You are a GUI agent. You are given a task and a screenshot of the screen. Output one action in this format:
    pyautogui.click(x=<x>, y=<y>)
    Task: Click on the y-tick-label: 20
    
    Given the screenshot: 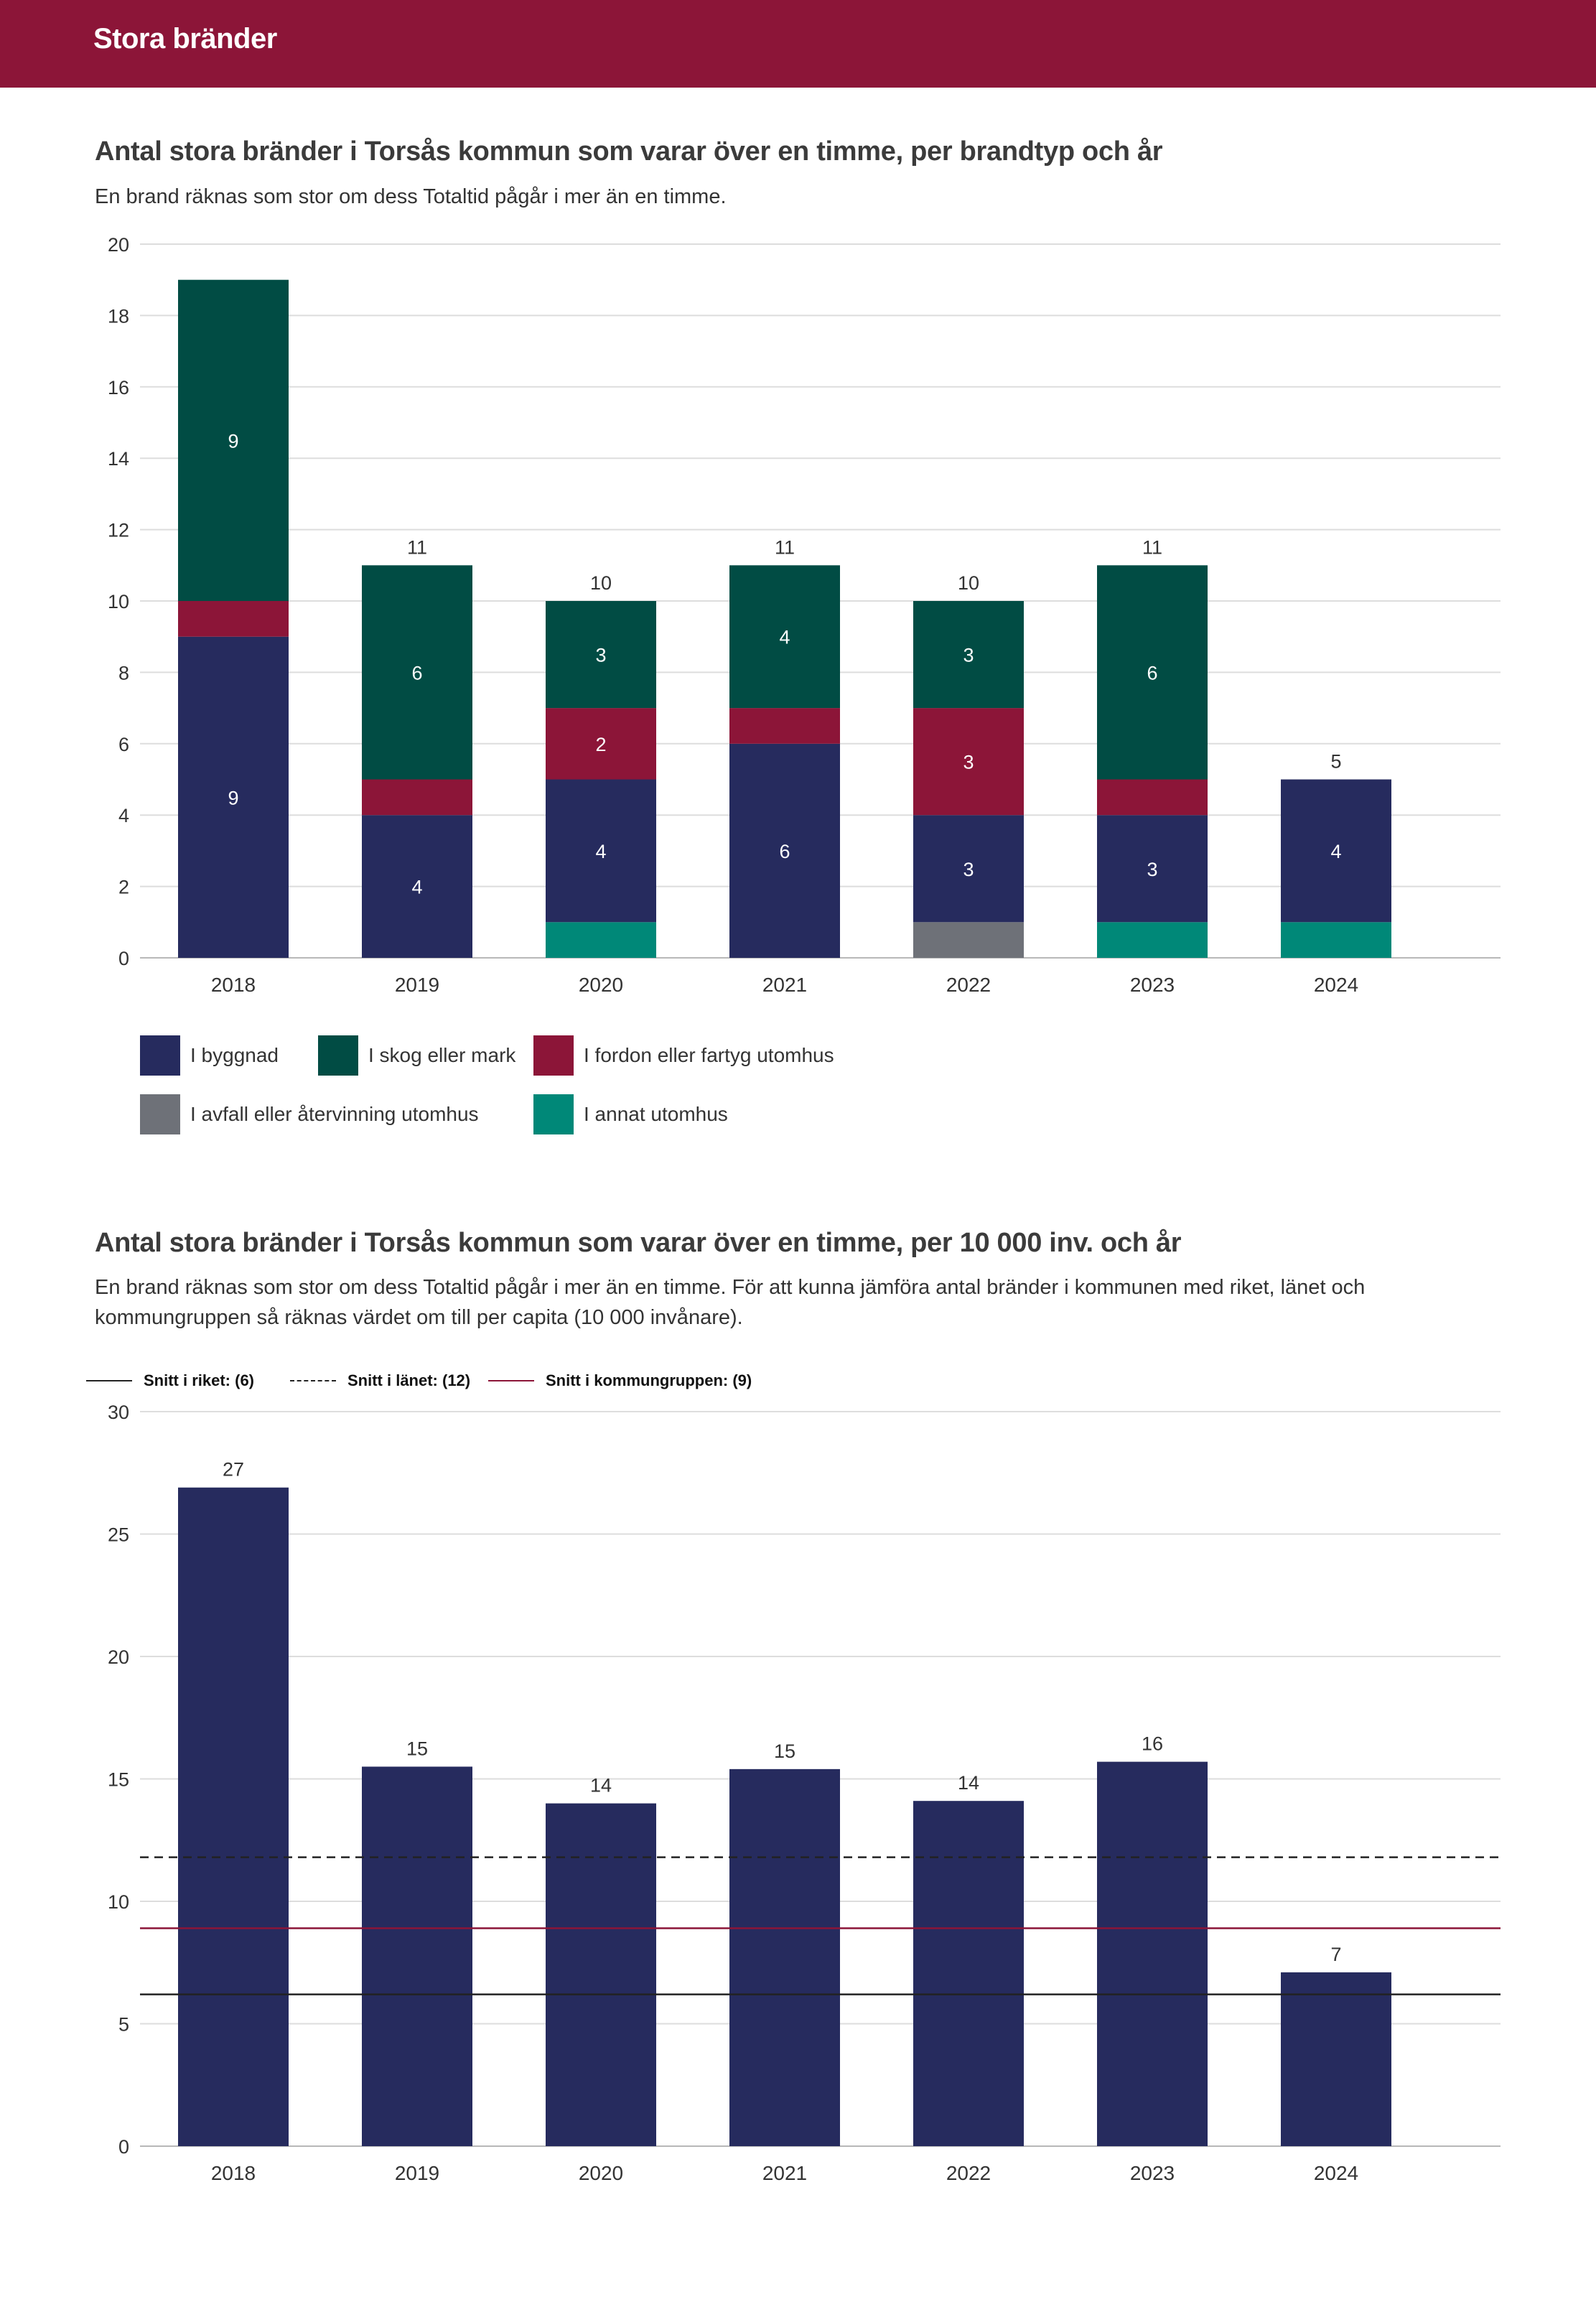 What is the action you would take?
    pyautogui.click(x=118, y=1657)
    